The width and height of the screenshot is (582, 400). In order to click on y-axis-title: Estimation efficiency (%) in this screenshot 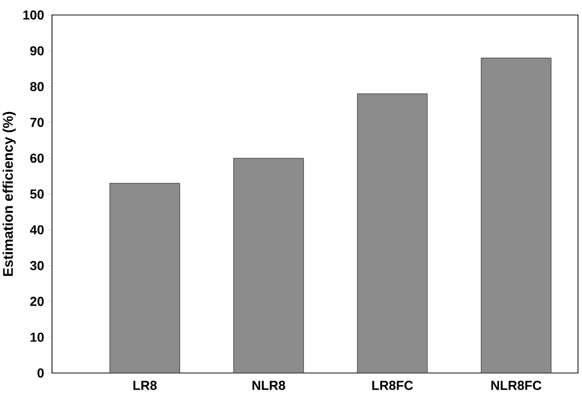, I will do `click(9, 194)`.